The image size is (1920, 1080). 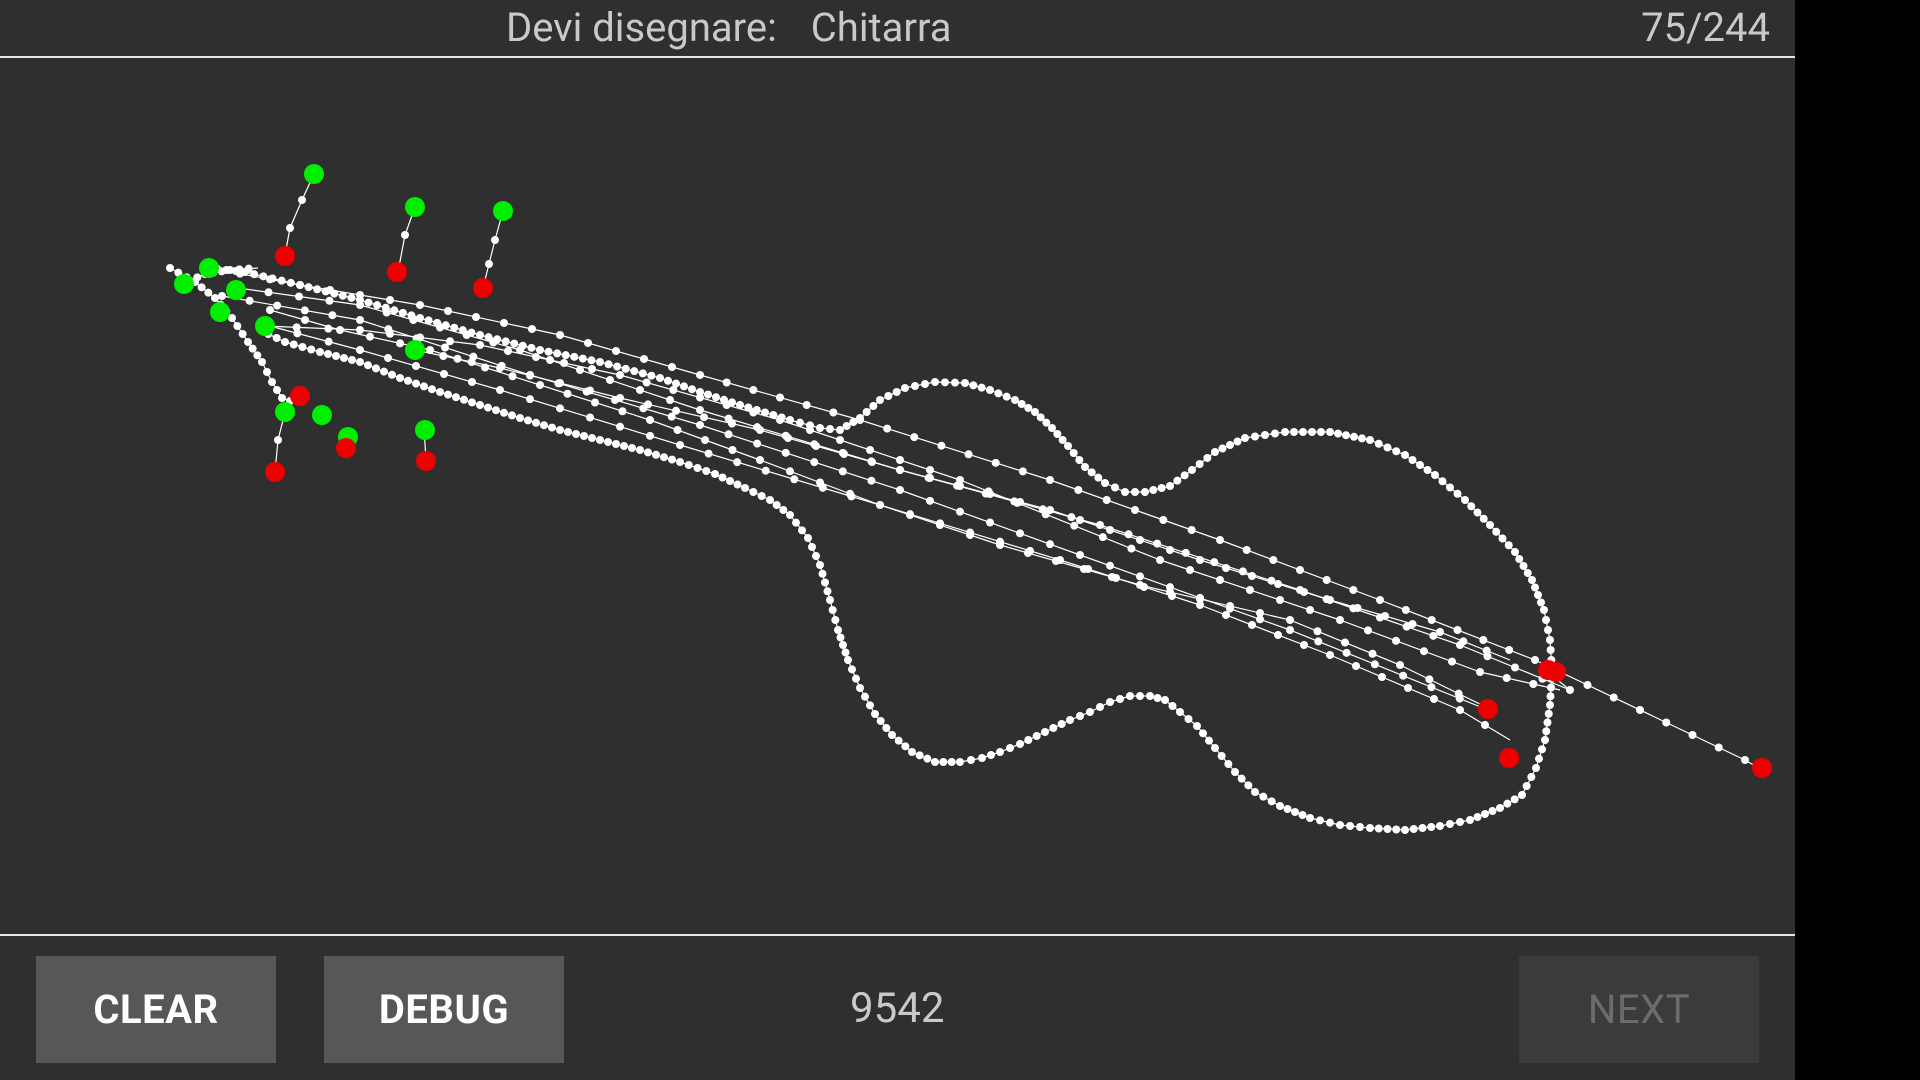 I want to click on debug-button: DEBUG, so click(x=444, y=1009).